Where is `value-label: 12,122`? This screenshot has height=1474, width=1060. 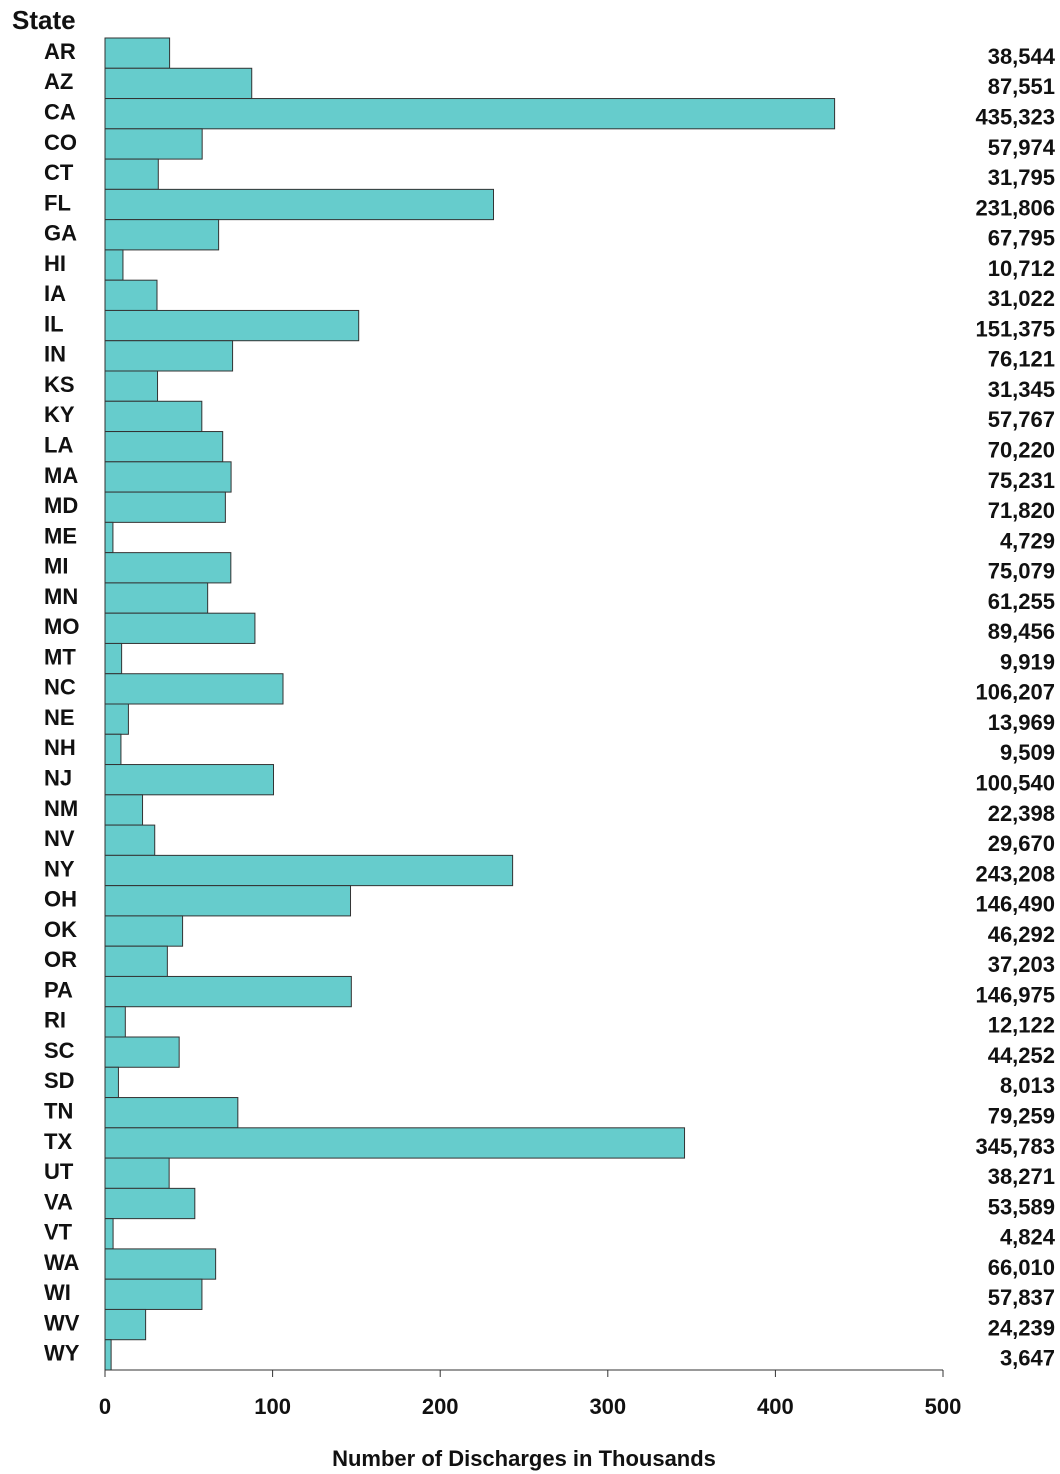
value-label: 12,122 is located at coordinates (1021, 1025).